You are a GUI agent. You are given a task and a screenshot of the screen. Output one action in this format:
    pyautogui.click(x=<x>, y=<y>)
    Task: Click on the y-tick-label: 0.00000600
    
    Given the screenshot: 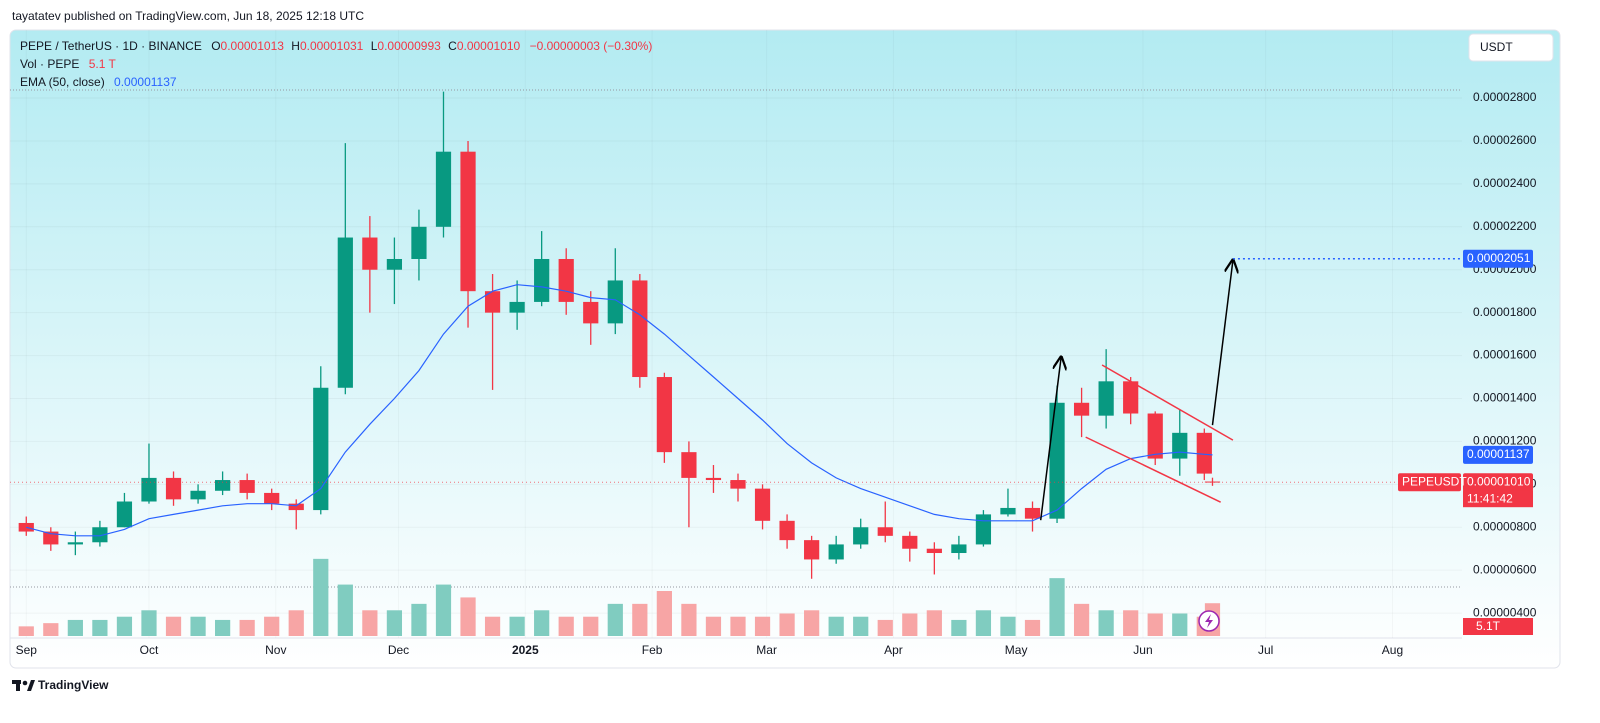 What is the action you would take?
    pyautogui.click(x=1505, y=569)
    